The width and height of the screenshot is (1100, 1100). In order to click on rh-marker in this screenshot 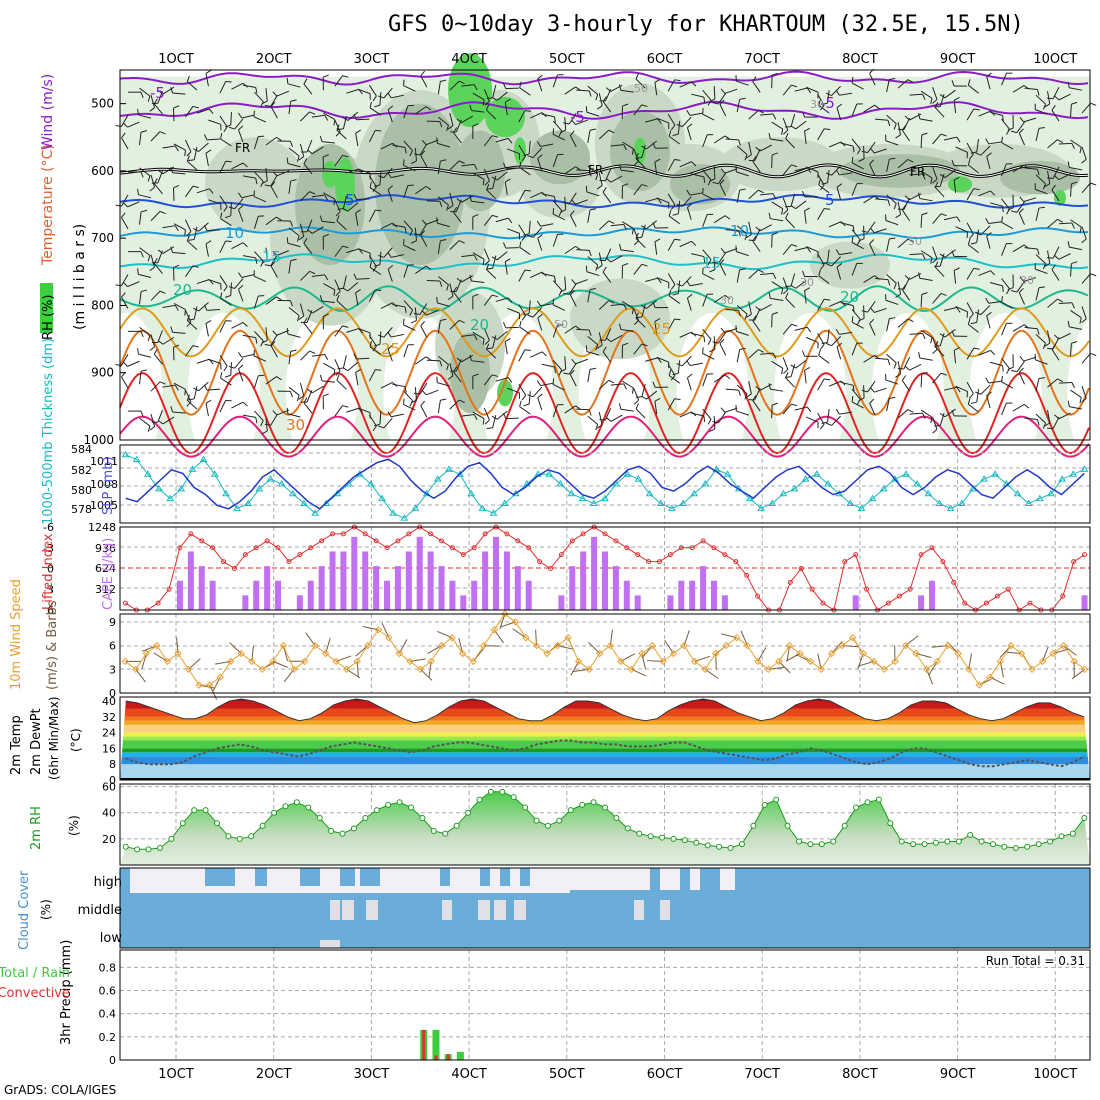, I will do `click(1050, 841)`.